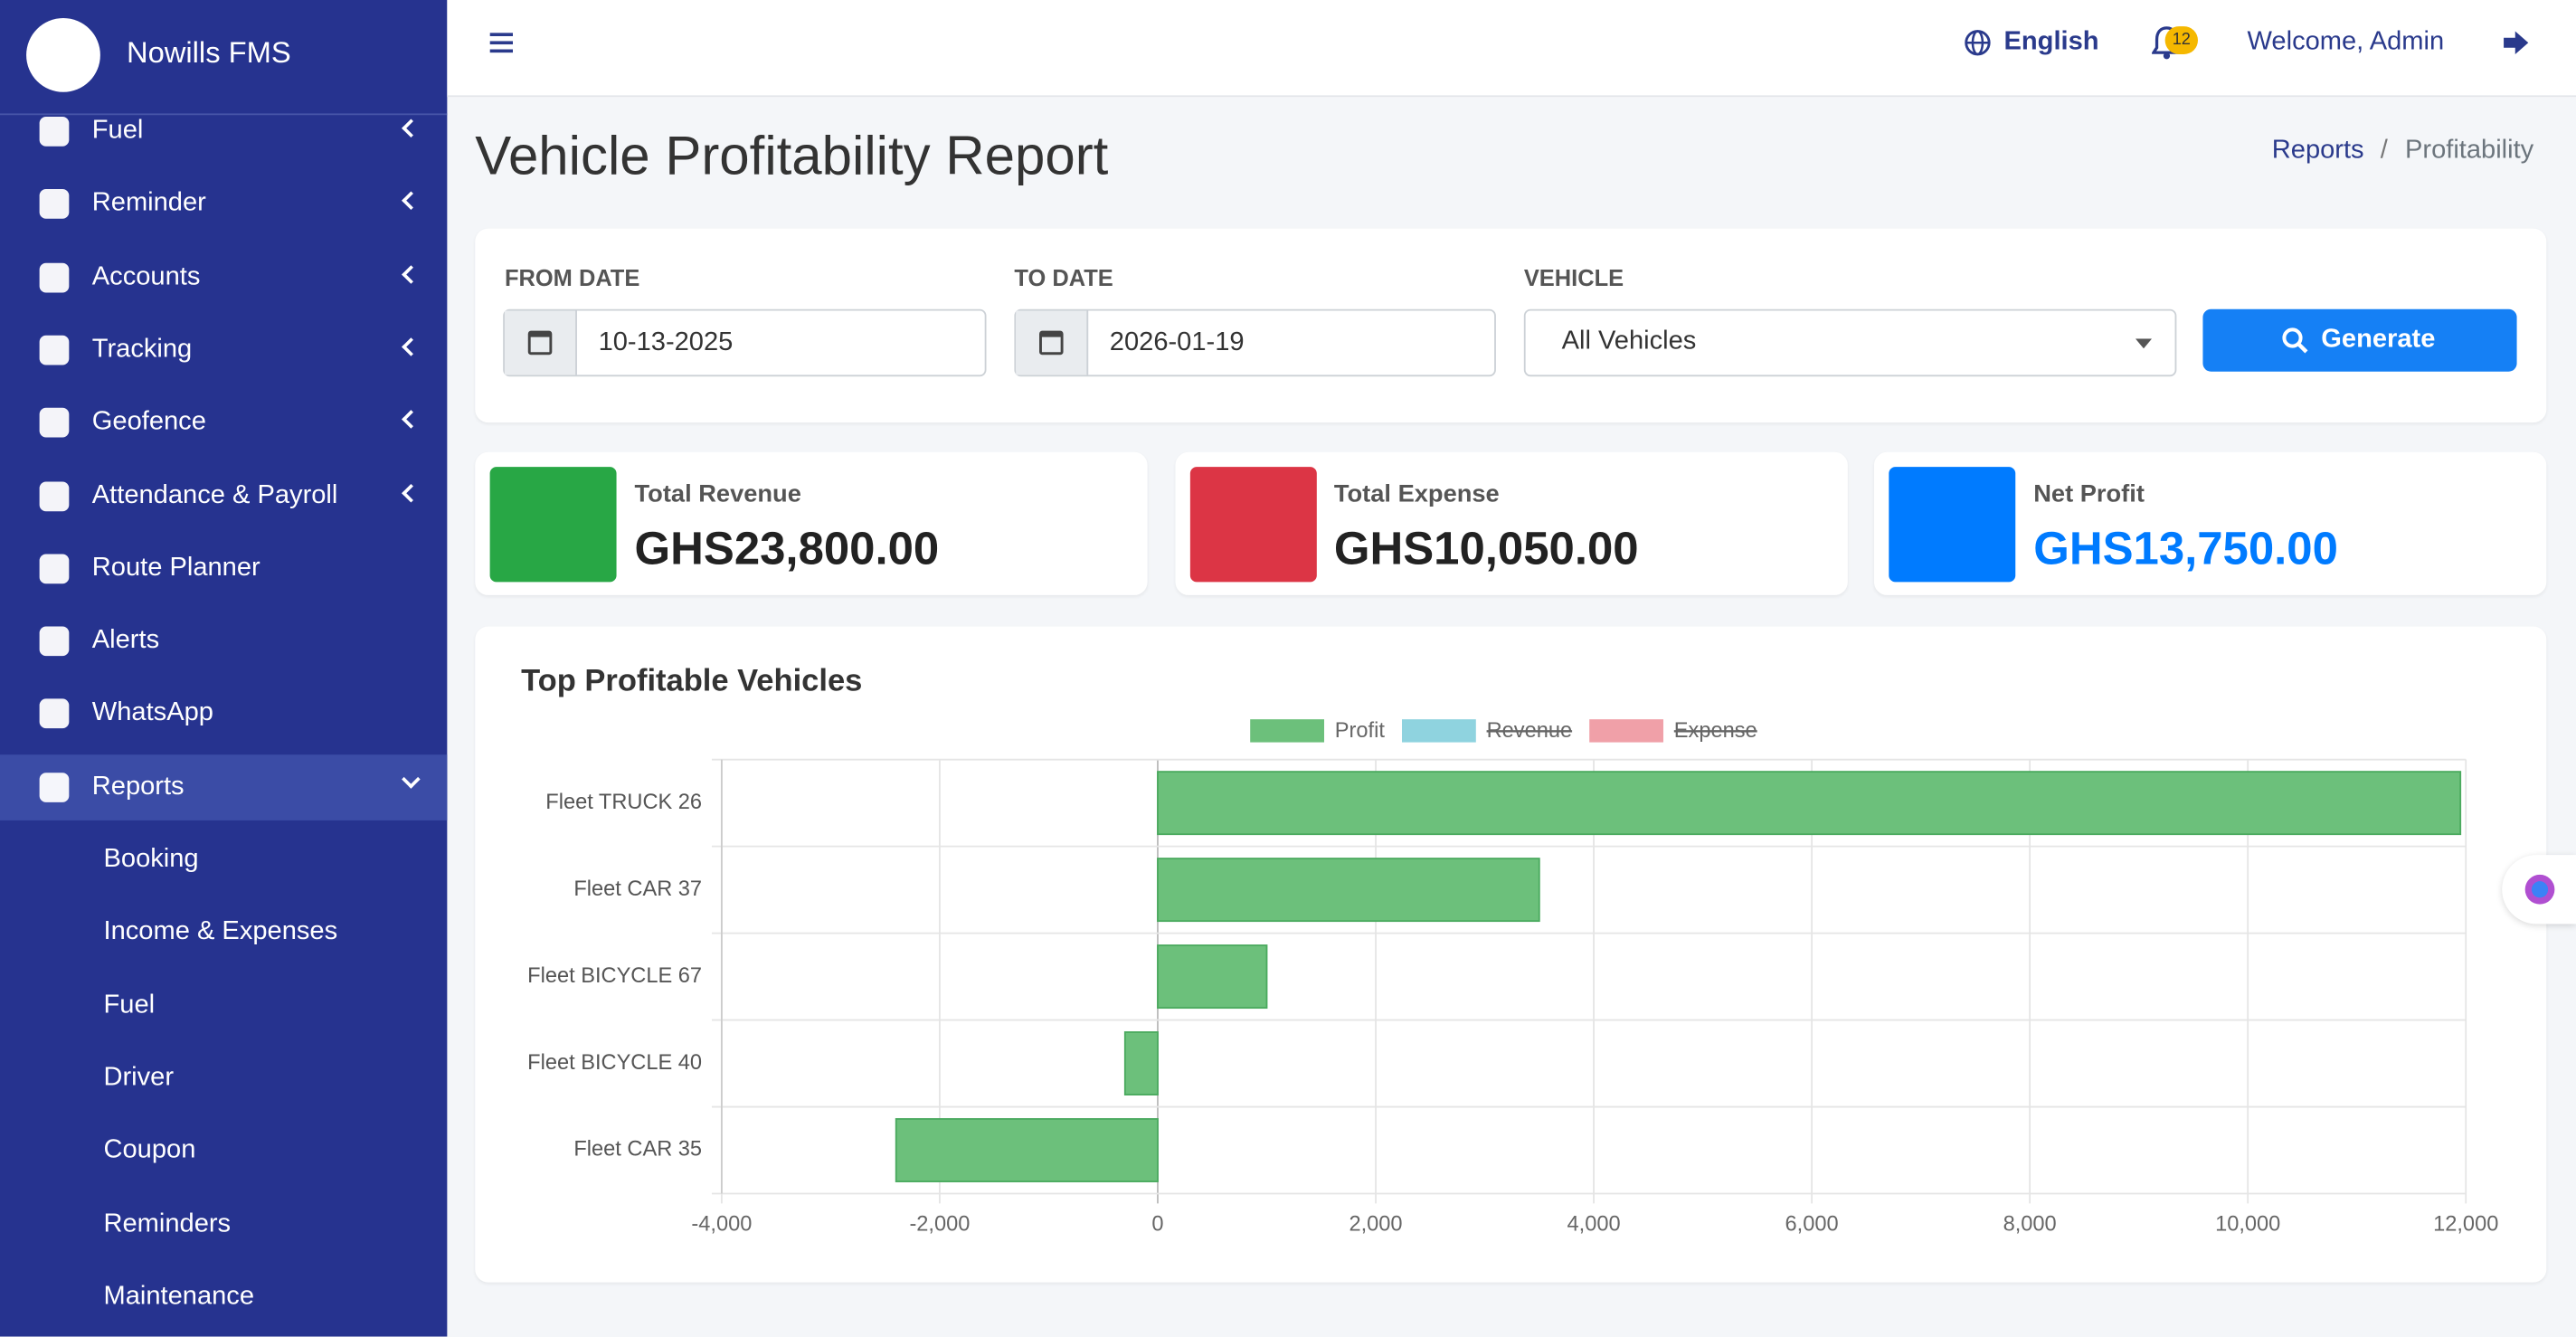 The image size is (2576, 1337). What do you see at coordinates (1850, 342) in the screenshot?
I see `vehicle-select: All Vehicles` at bounding box center [1850, 342].